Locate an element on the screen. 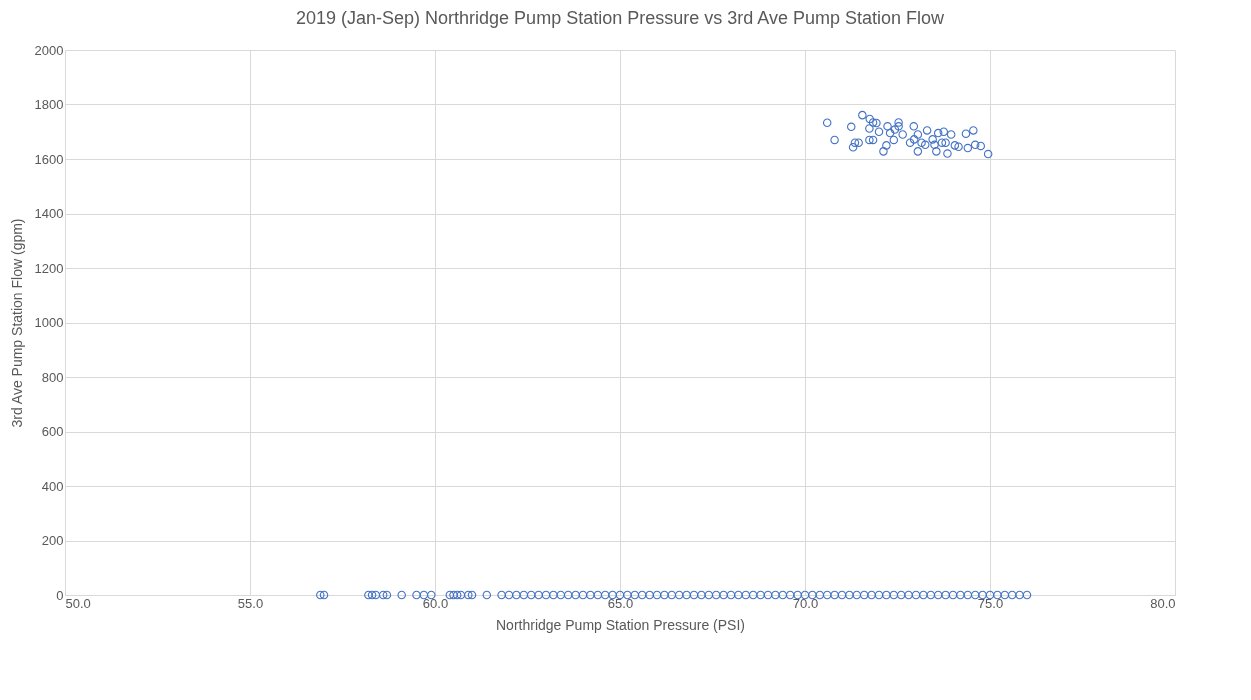 The width and height of the screenshot is (1251, 700). y-tick-label: 1600 is located at coordinates (49, 159).